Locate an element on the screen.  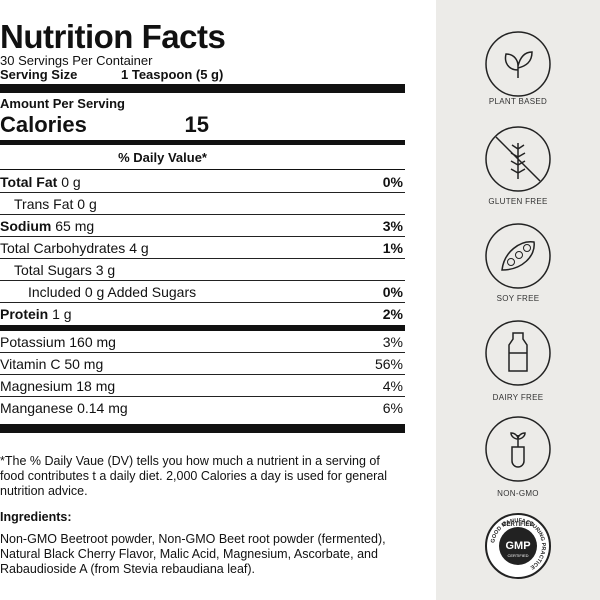
soy-icon is located at coordinates (518, 256).